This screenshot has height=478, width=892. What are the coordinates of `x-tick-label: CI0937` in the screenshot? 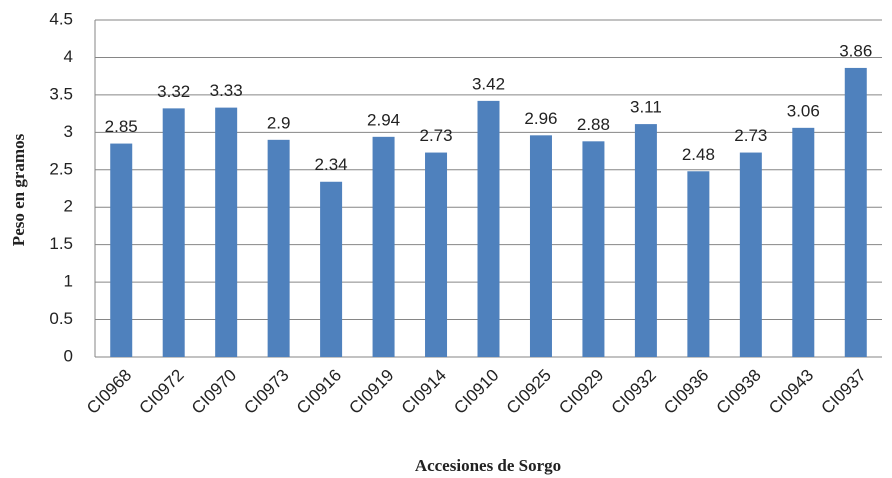 It's located at (844, 392).